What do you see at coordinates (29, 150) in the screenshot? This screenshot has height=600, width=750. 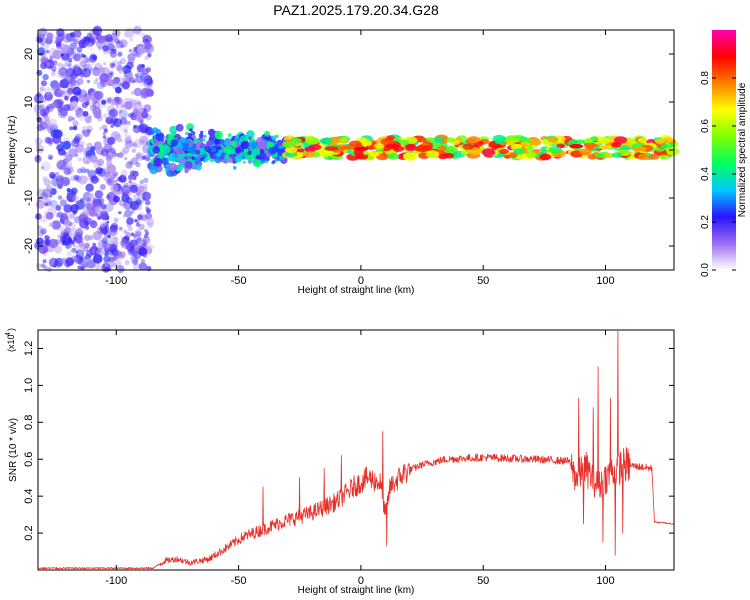 I see `y-tick-label: 0` at bounding box center [29, 150].